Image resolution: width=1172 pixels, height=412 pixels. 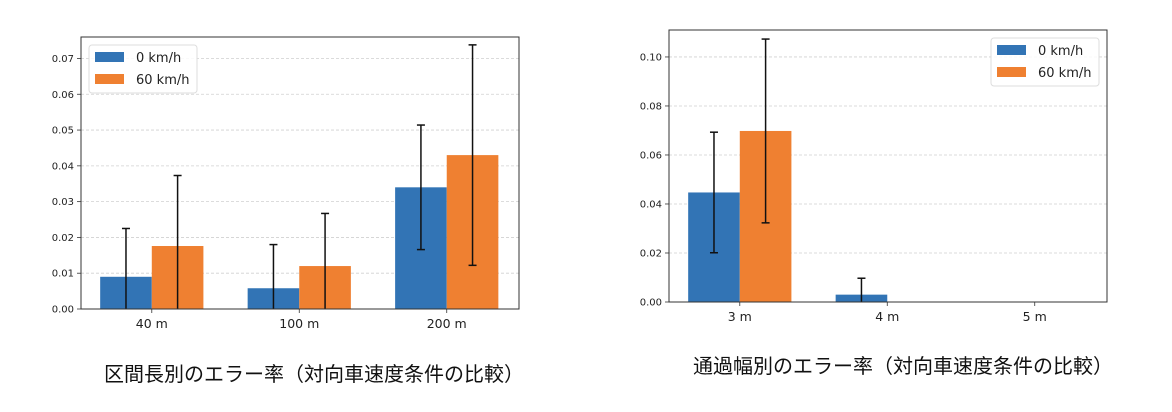 I want to click on left-chart-caption: 区間長別のエラー率（対向車速度条件の比較）, so click(x=314, y=374).